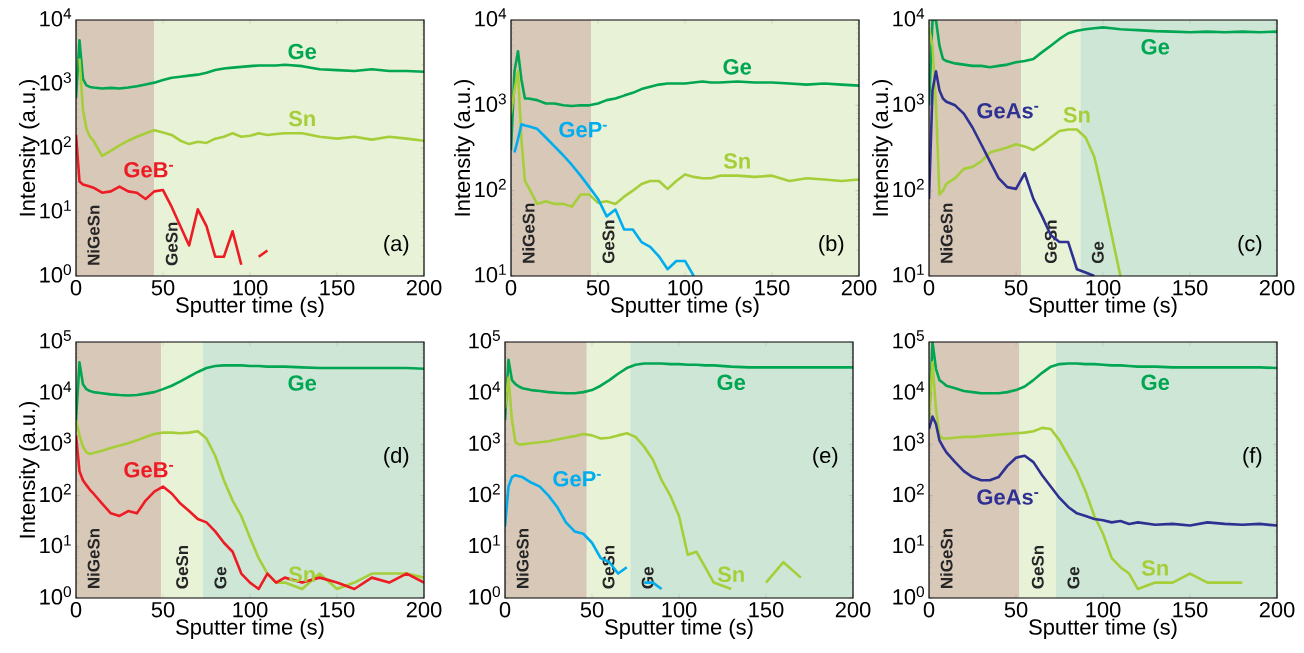 The height and width of the screenshot is (653, 1304). Describe the element at coordinates (1252, 457) in the screenshot. I see `annotation: (f)` at that location.